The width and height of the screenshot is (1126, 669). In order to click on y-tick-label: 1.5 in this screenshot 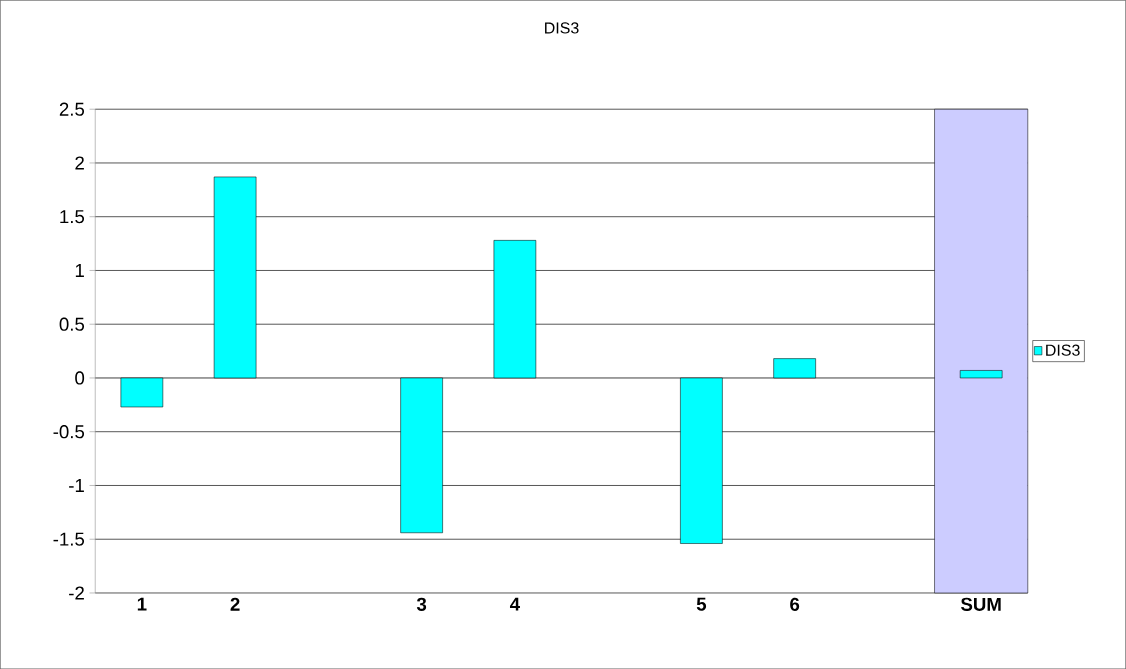, I will do `click(72, 217)`.